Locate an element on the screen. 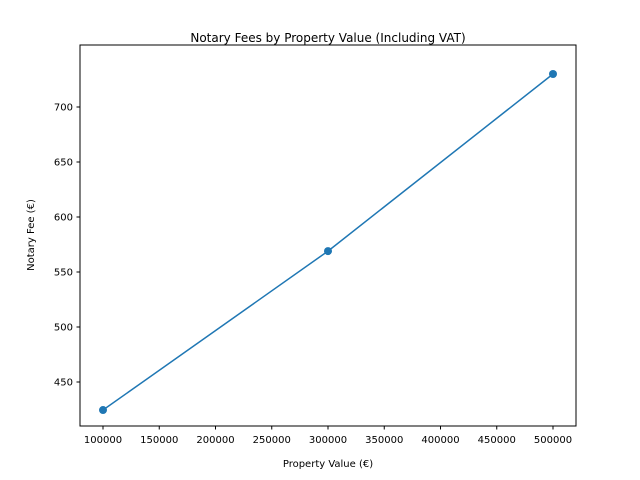  x-tick-label: 400000 is located at coordinates (440, 440).